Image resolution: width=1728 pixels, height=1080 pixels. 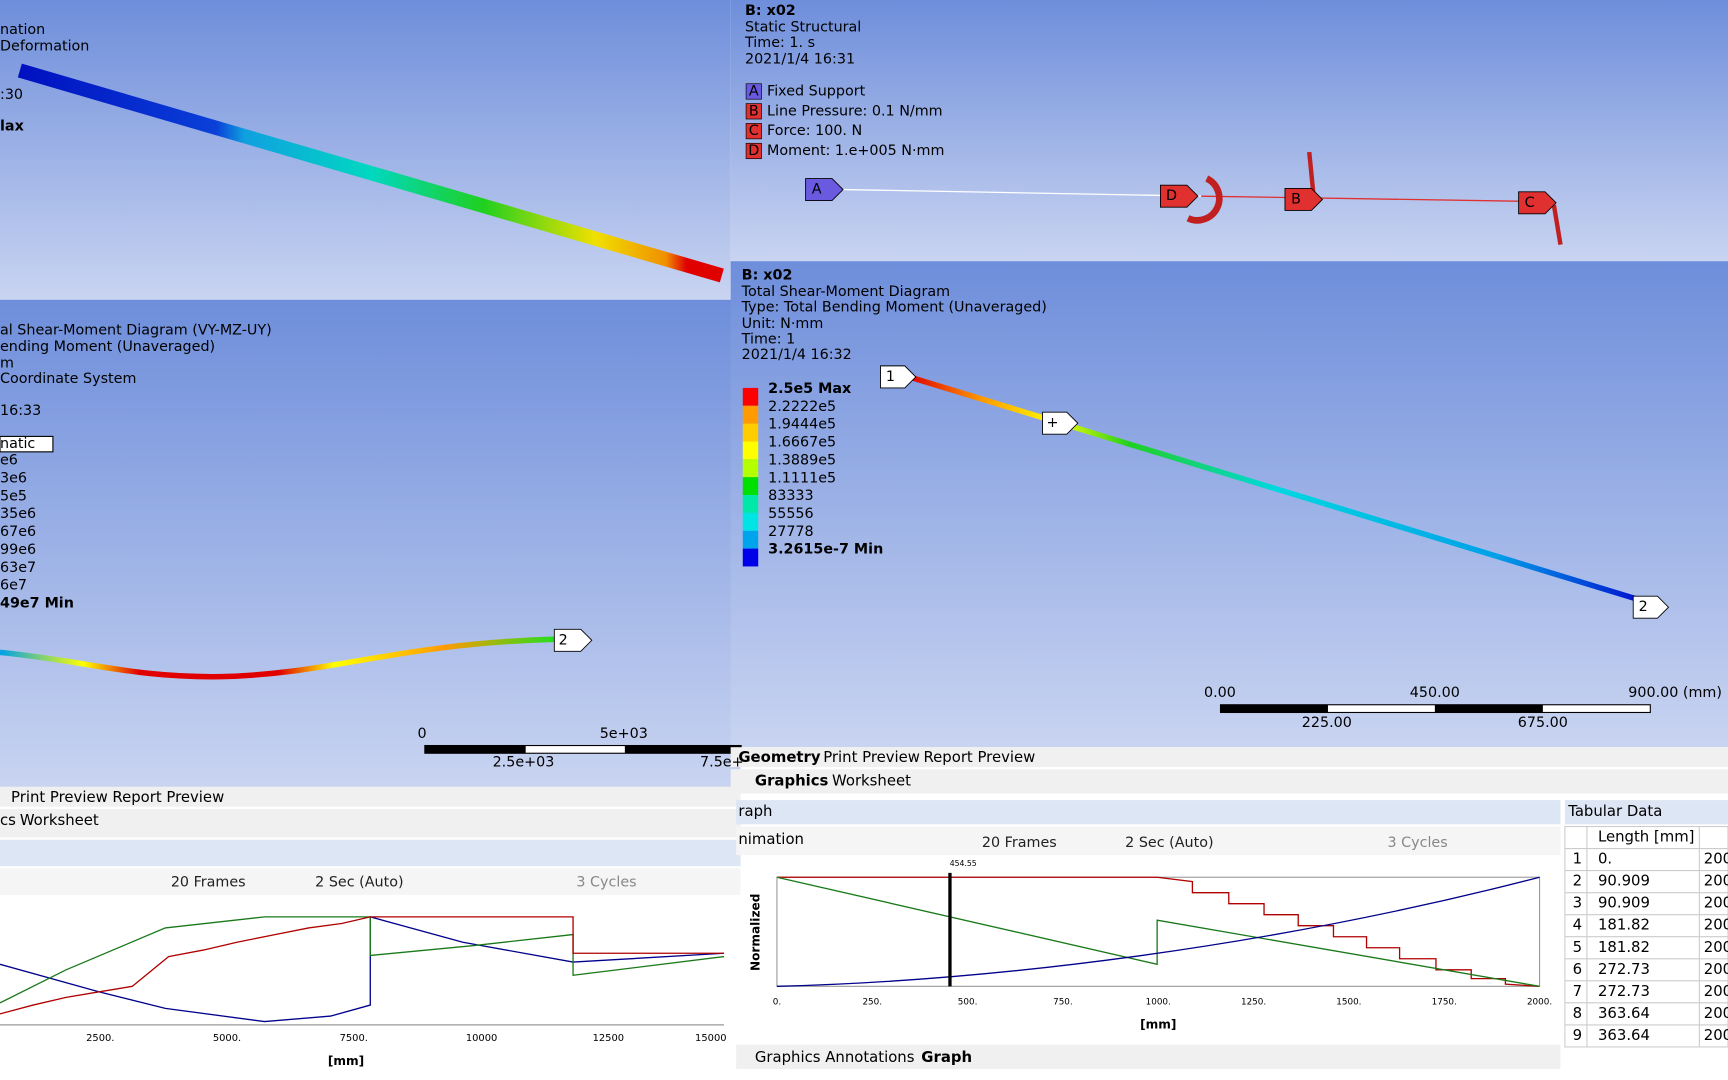 I want to click on axis-label: [mm], so click(x=1158, y=1024).